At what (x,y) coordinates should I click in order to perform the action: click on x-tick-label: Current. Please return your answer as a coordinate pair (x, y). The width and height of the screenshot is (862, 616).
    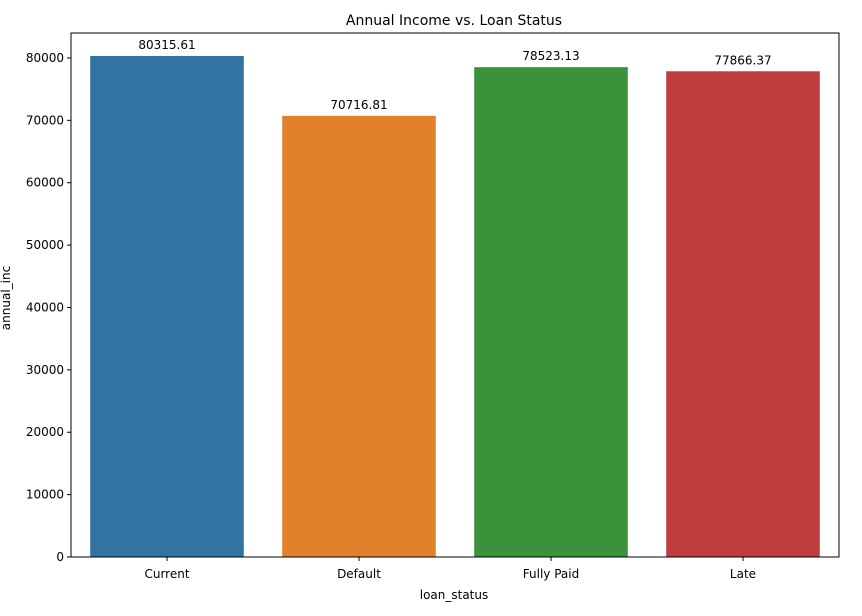
    Looking at the image, I should click on (166, 574).